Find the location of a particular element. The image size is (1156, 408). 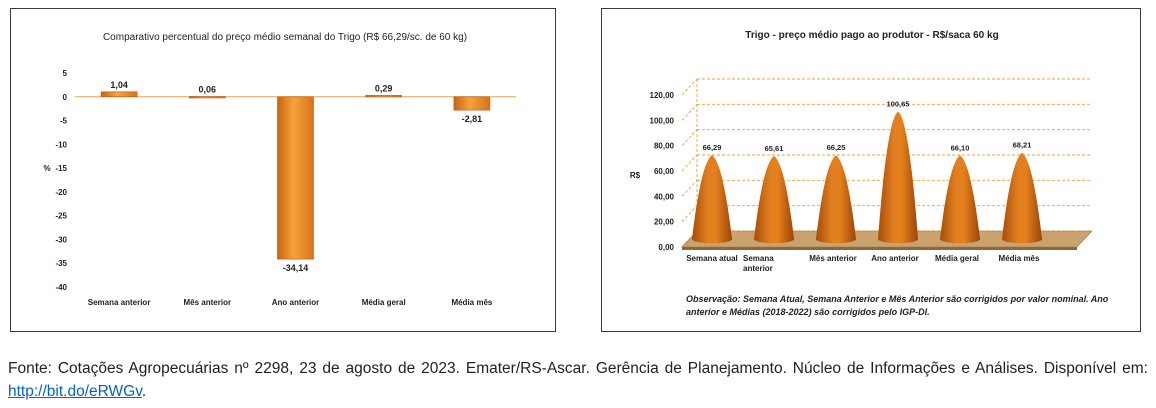

data-label: 66,25 is located at coordinates (836, 147).